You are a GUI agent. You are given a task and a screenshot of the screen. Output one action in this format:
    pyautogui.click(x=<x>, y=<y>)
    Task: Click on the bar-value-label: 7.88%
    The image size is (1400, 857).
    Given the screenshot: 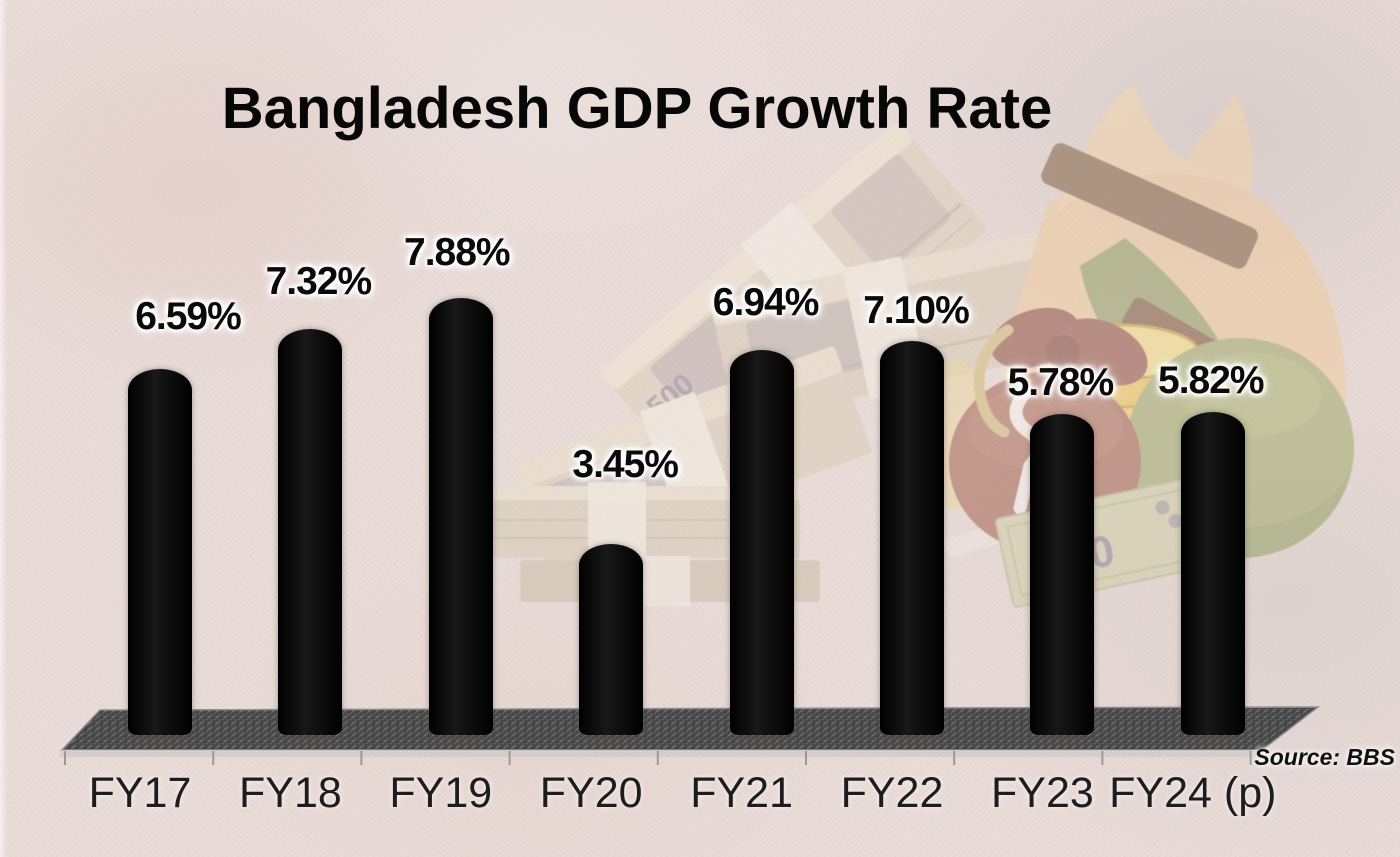 What is the action you would take?
    pyautogui.click(x=457, y=252)
    